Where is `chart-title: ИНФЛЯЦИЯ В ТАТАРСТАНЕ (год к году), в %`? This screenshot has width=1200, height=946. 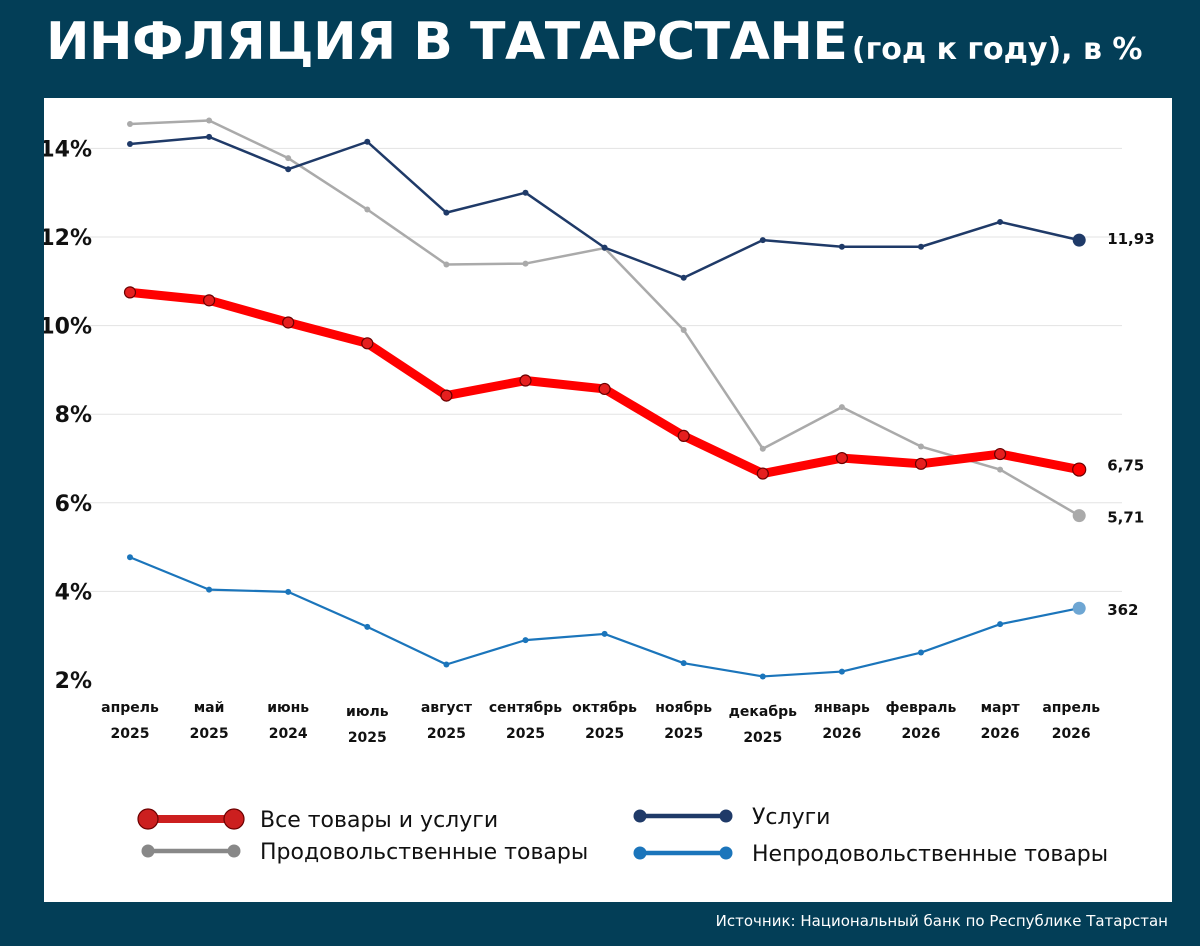
chart-title: ИНФЛЯЦИЯ В ТАТАРСТАНЕ (год к году), в % is located at coordinates (594, 42).